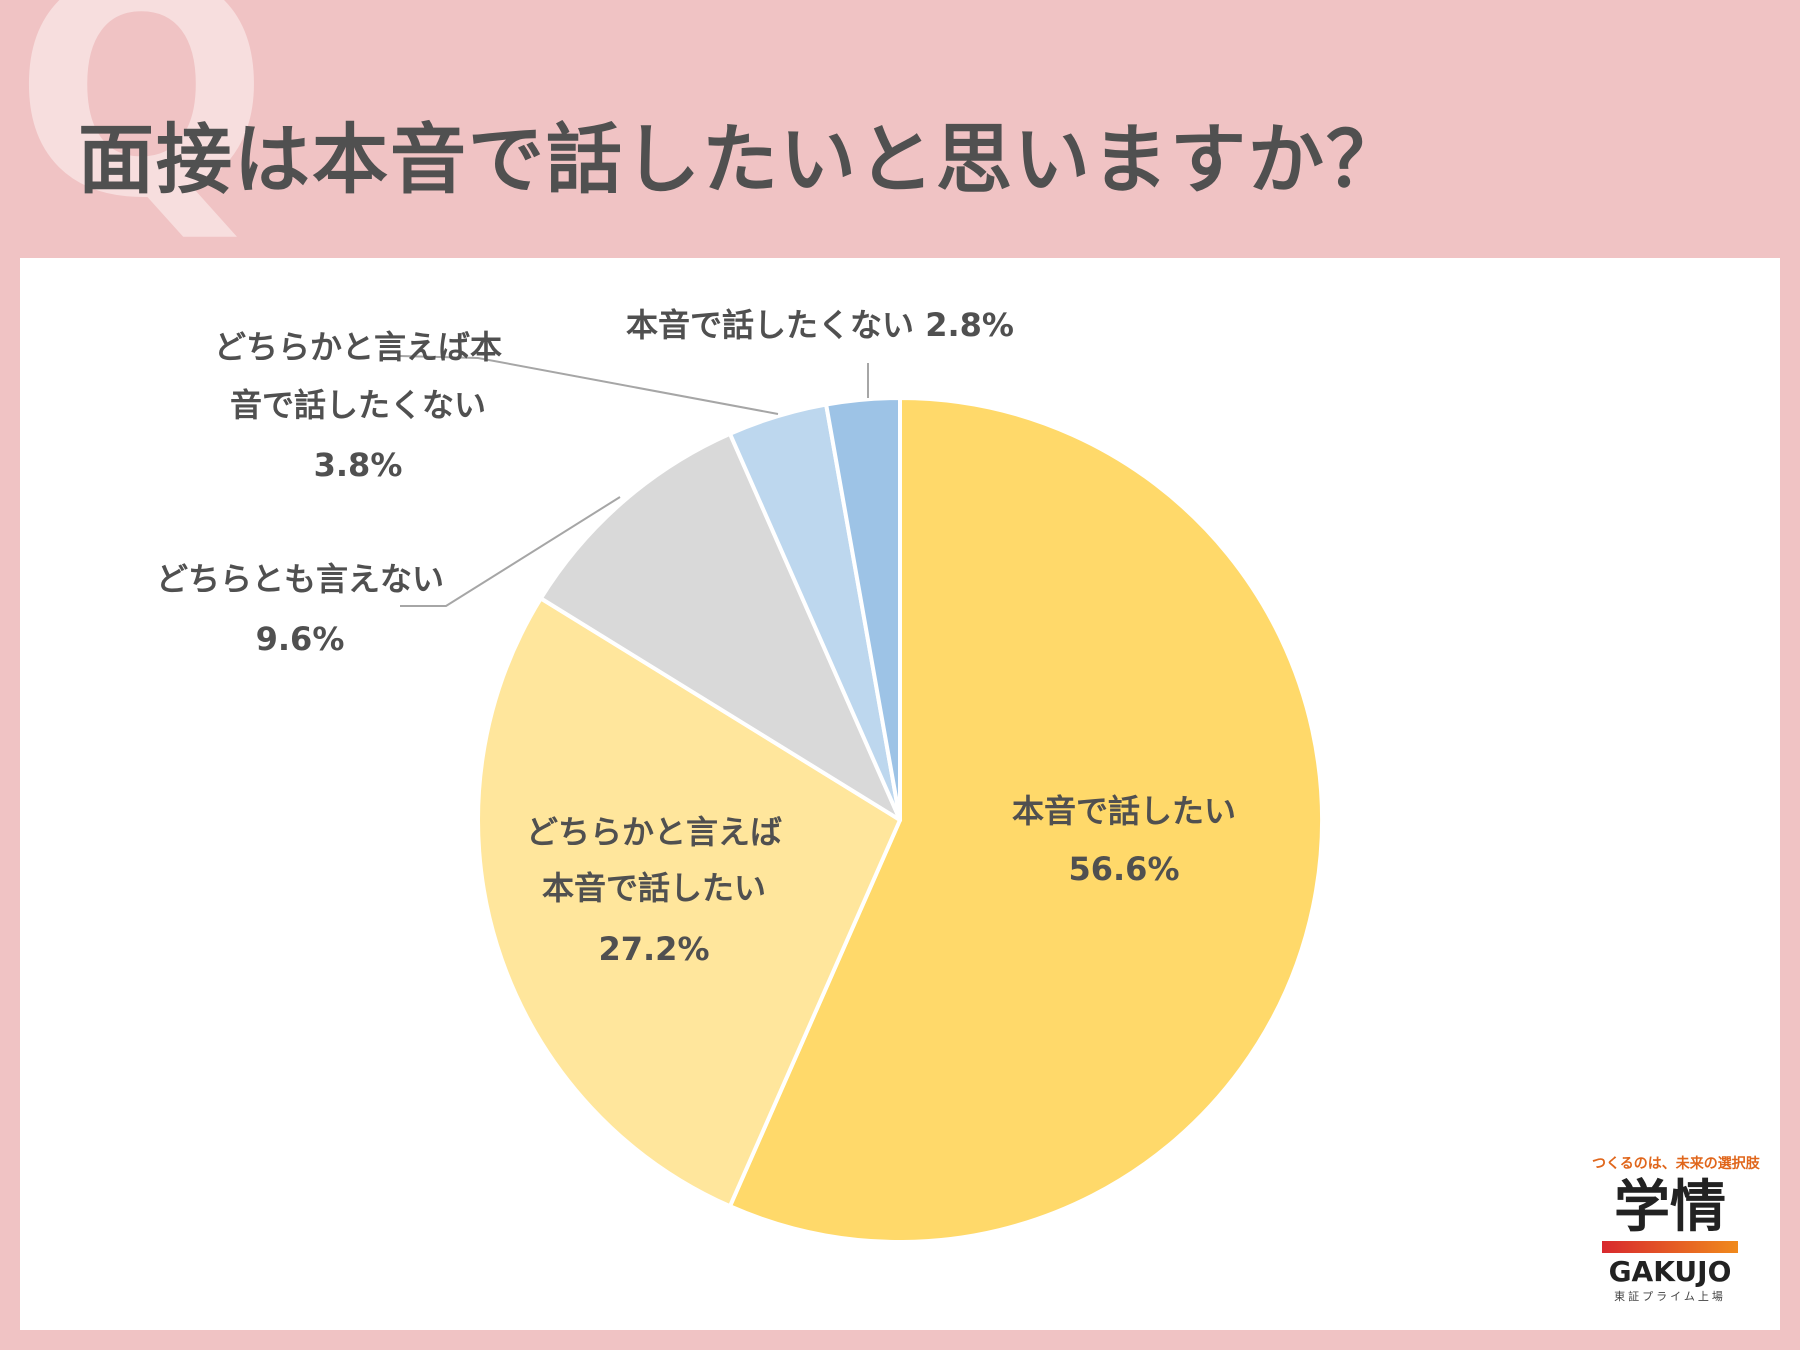  What do you see at coordinates (1670, 1207) in the screenshot?
I see `logo-kanji: 学情` at bounding box center [1670, 1207].